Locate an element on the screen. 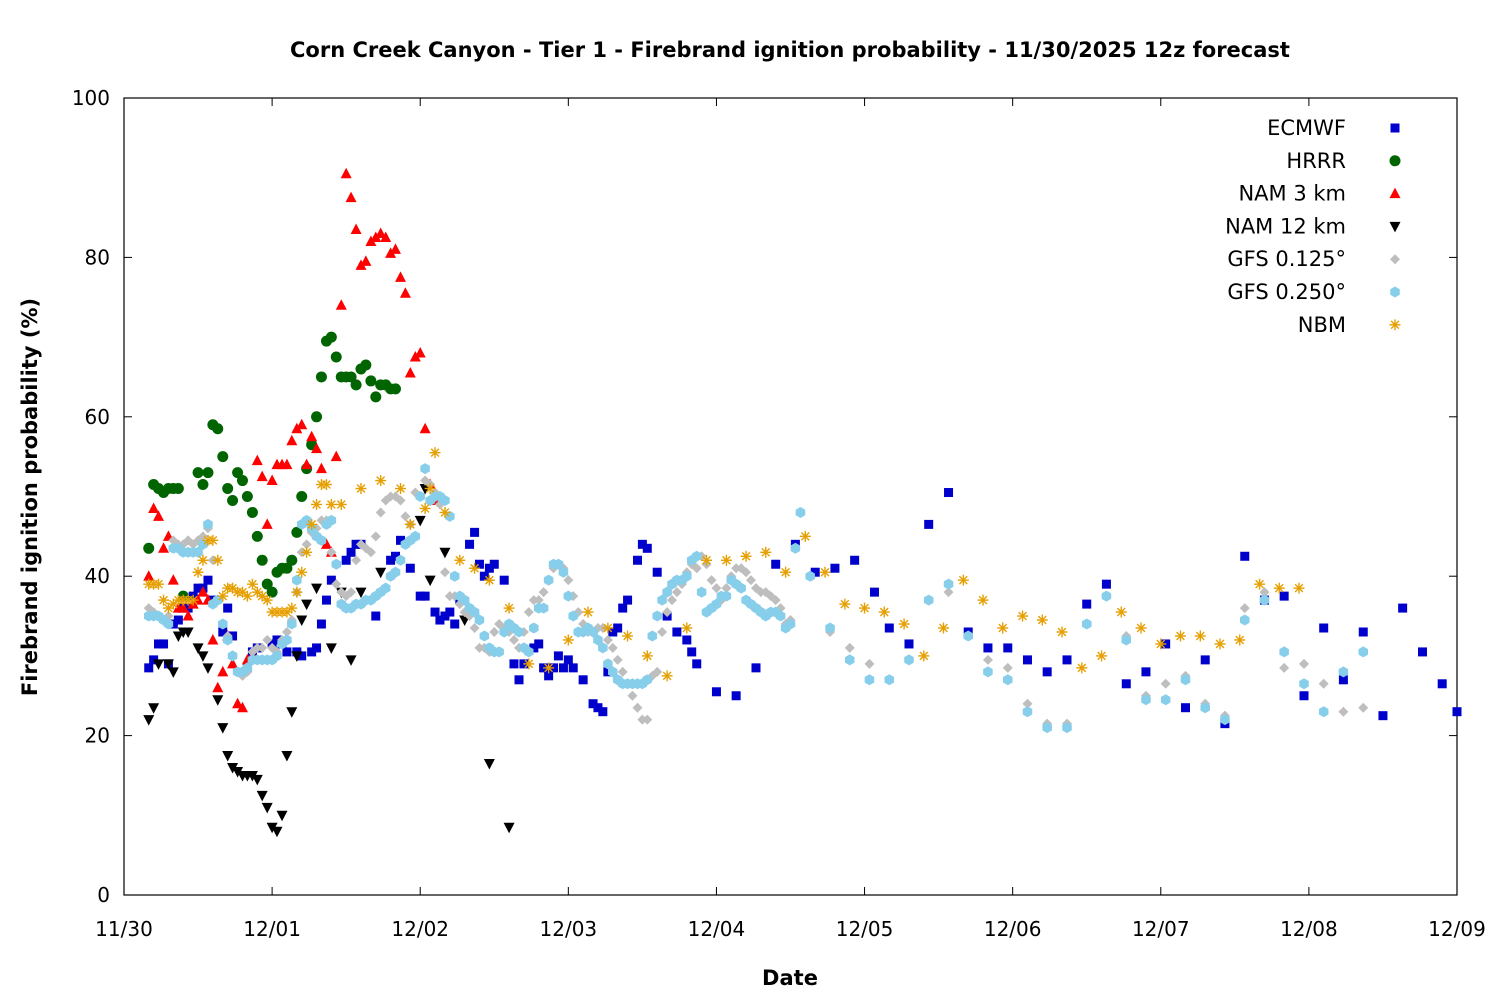 Image resolution: width=1500 pixels, height=1000 pixels. x-tick-label: 12/06 is located at coordinates (1013, 929).